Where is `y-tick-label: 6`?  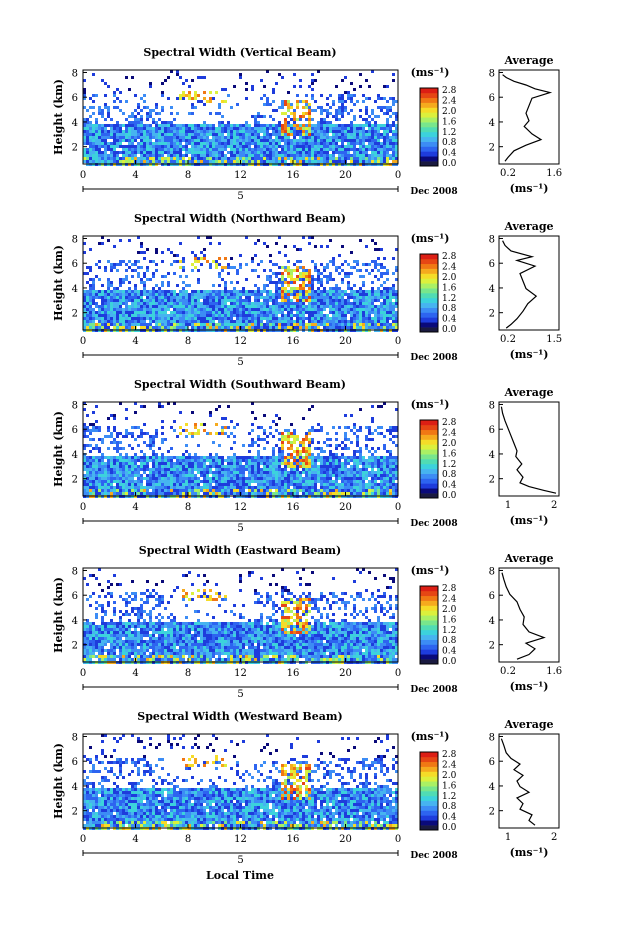
y-tick-label: 6 is located at coordinates (75, 264).